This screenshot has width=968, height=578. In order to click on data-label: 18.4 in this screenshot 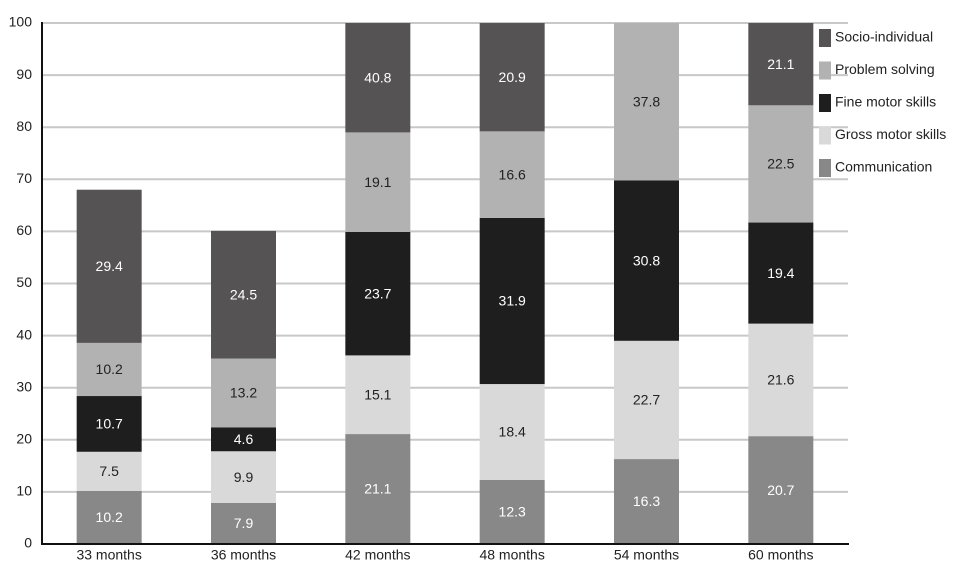, I will do `click(512, 432)`.